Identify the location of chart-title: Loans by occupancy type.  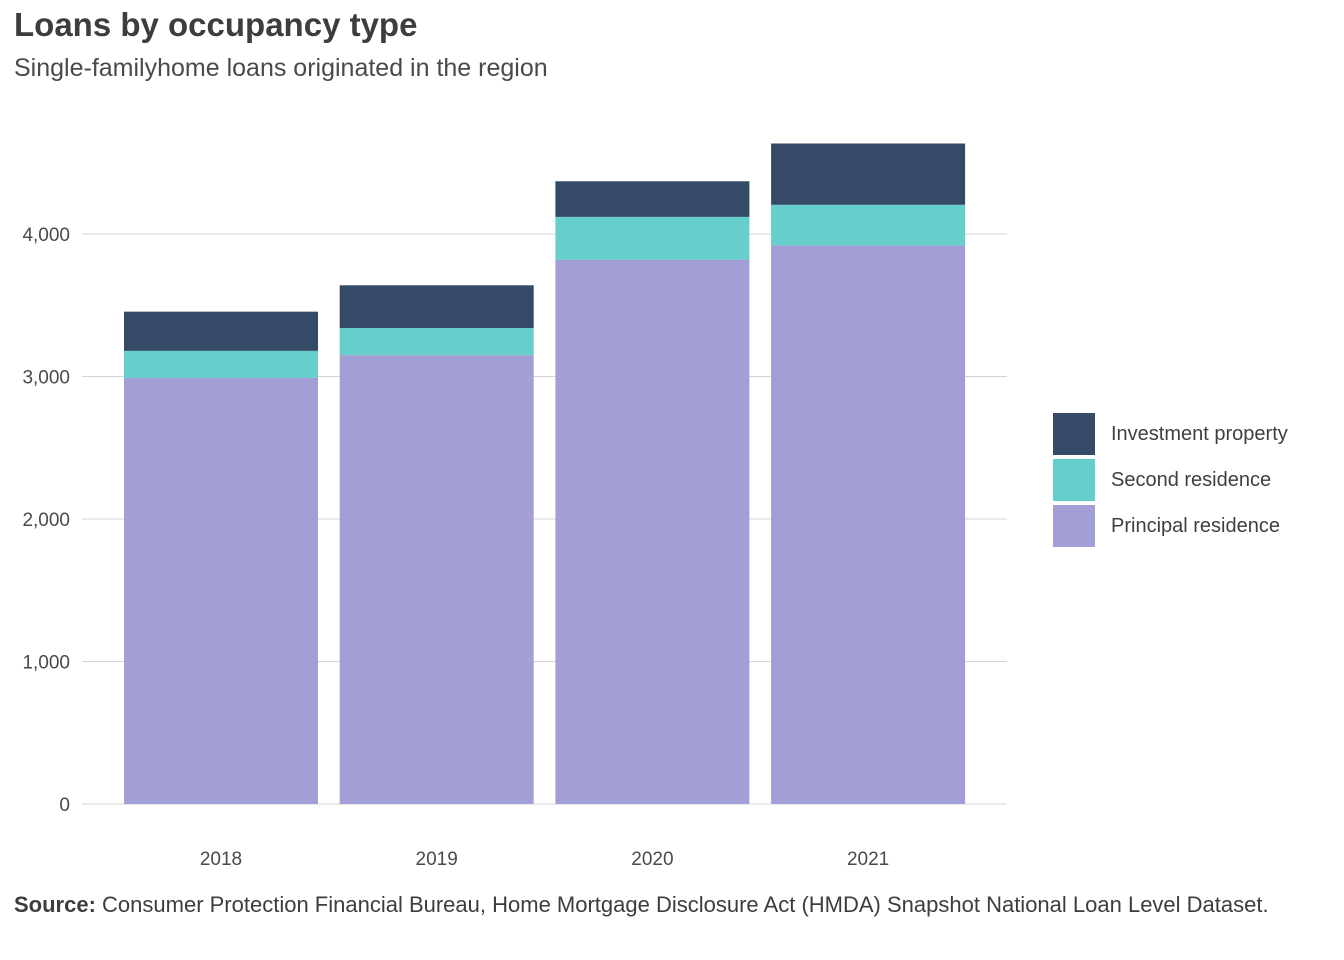
(216, 24).